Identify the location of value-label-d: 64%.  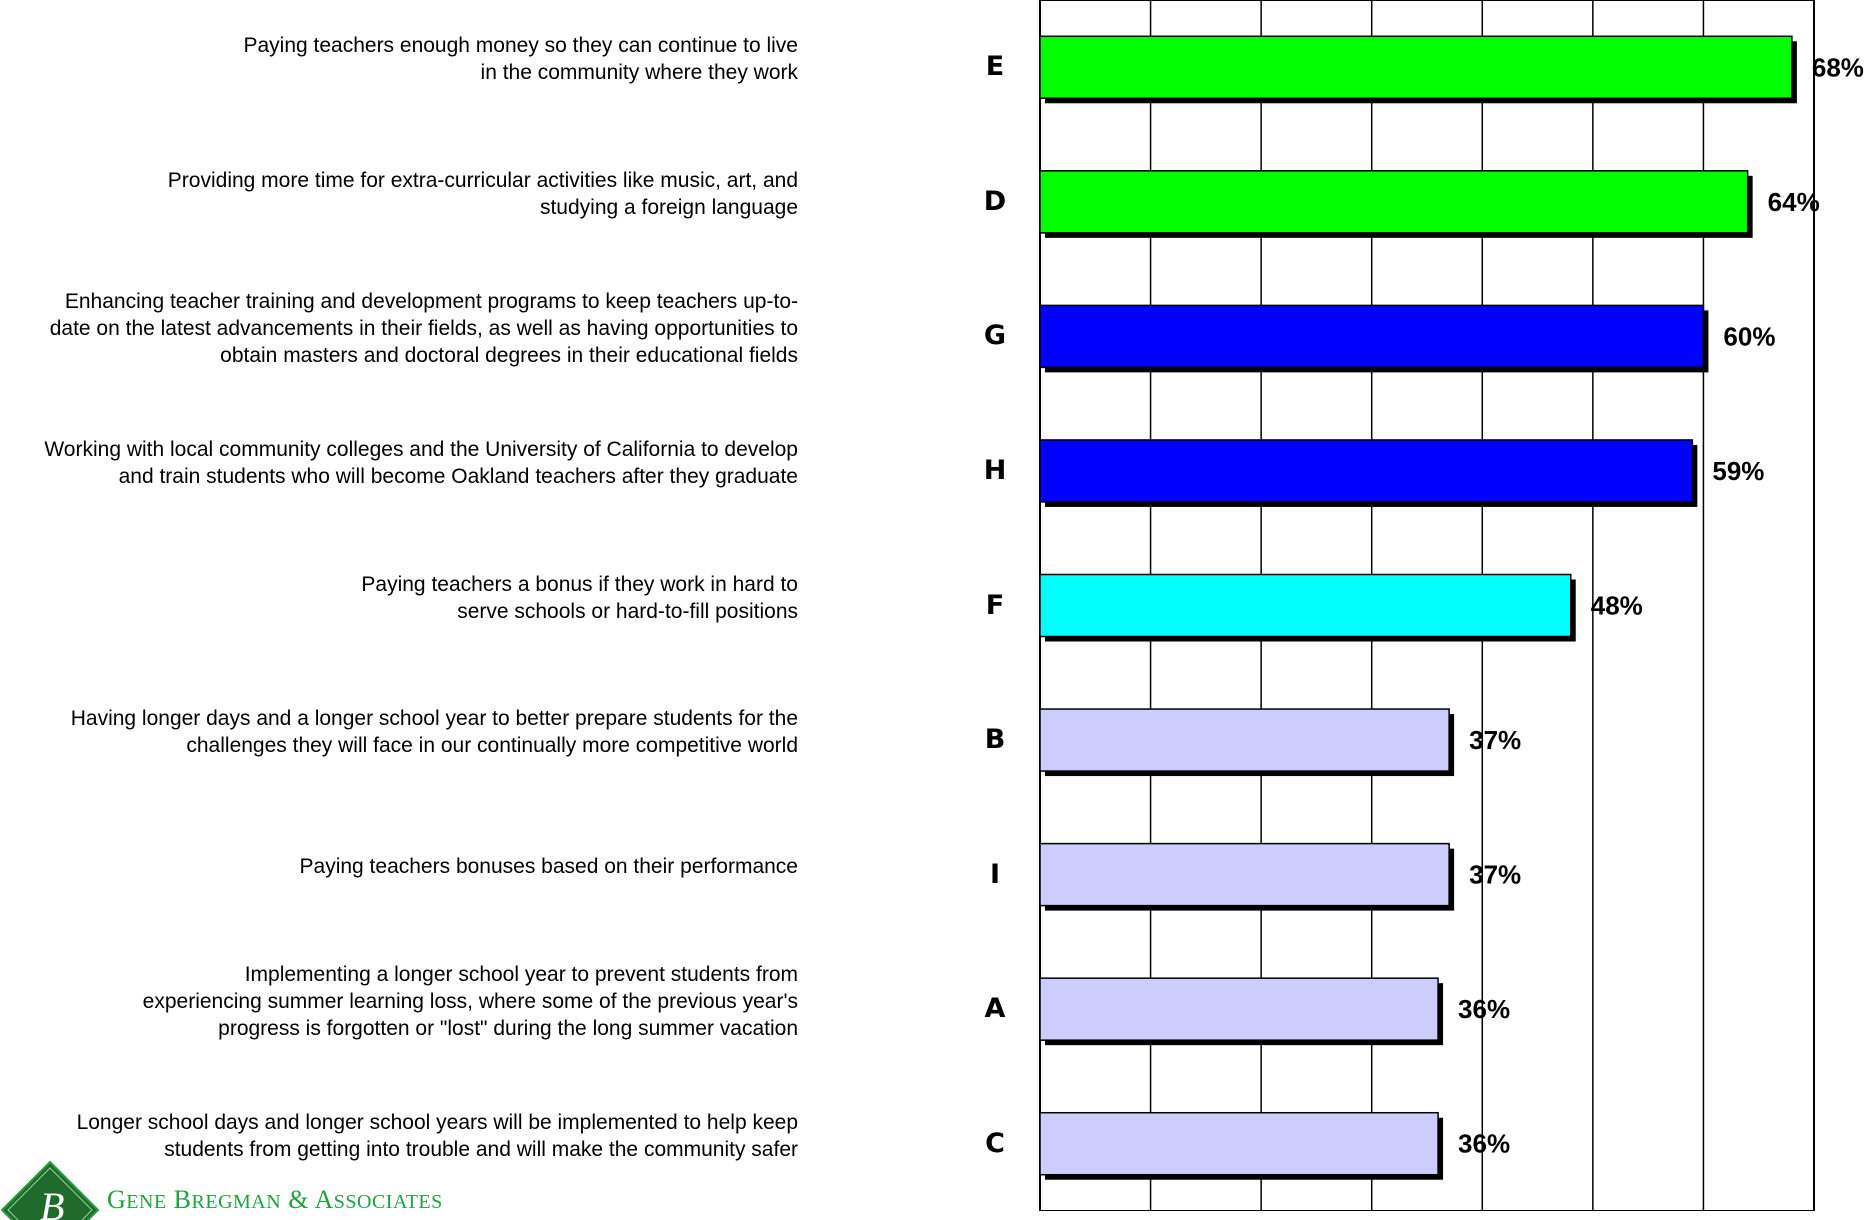
(1794, 202).